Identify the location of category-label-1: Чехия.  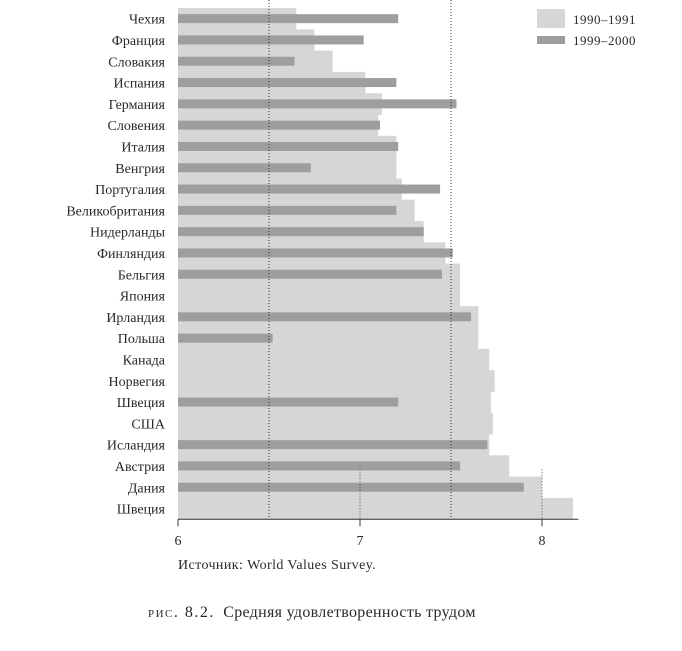
(147, 20).